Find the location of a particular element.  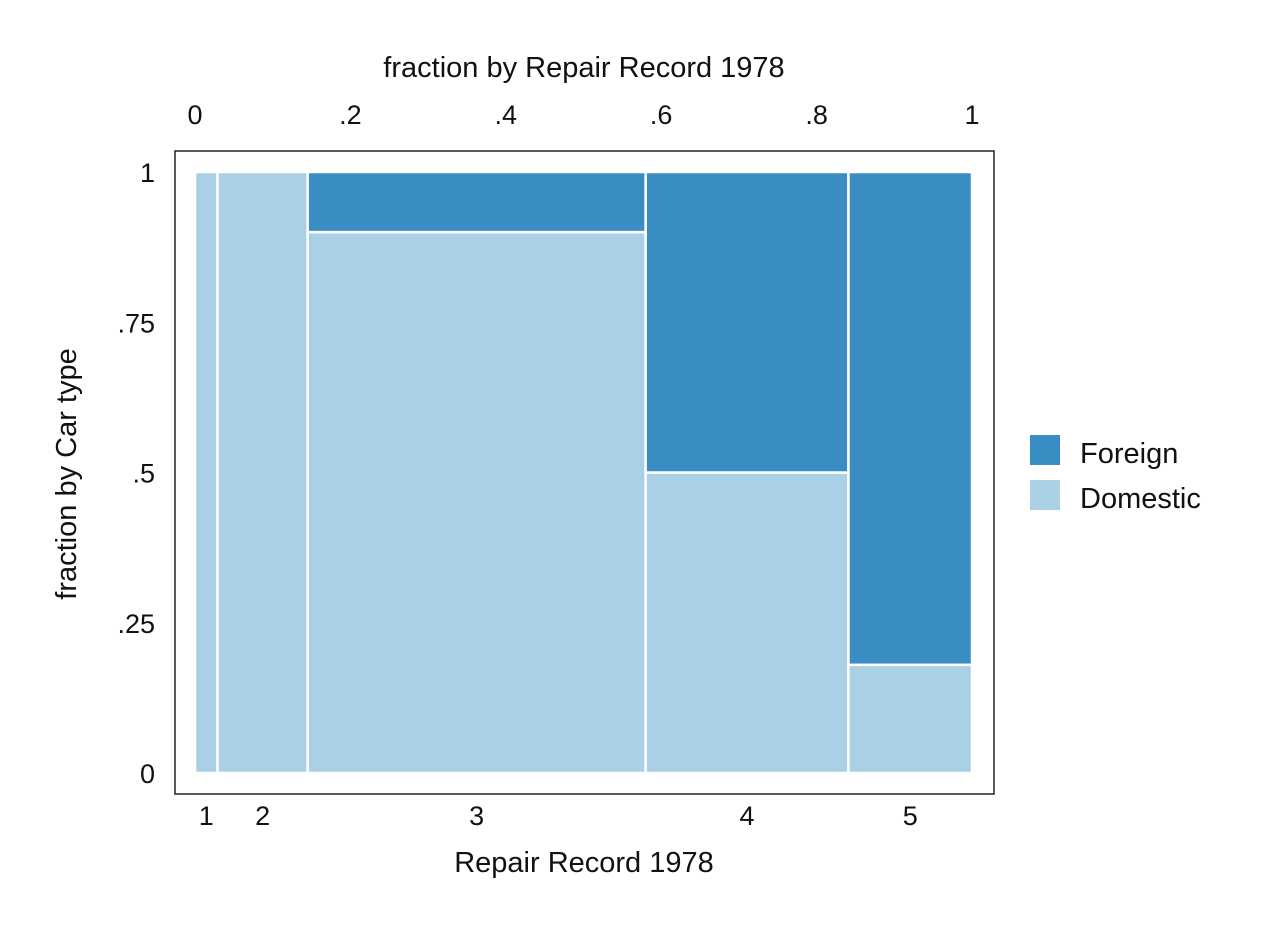

x-category-label: 2 is located at coordinates (262, 816).